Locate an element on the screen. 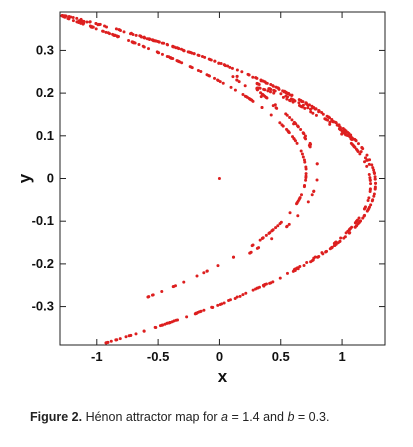 This screenshot has width=413, height=447. y-tick-label: -0.3 is located at coordinates (43, 306).